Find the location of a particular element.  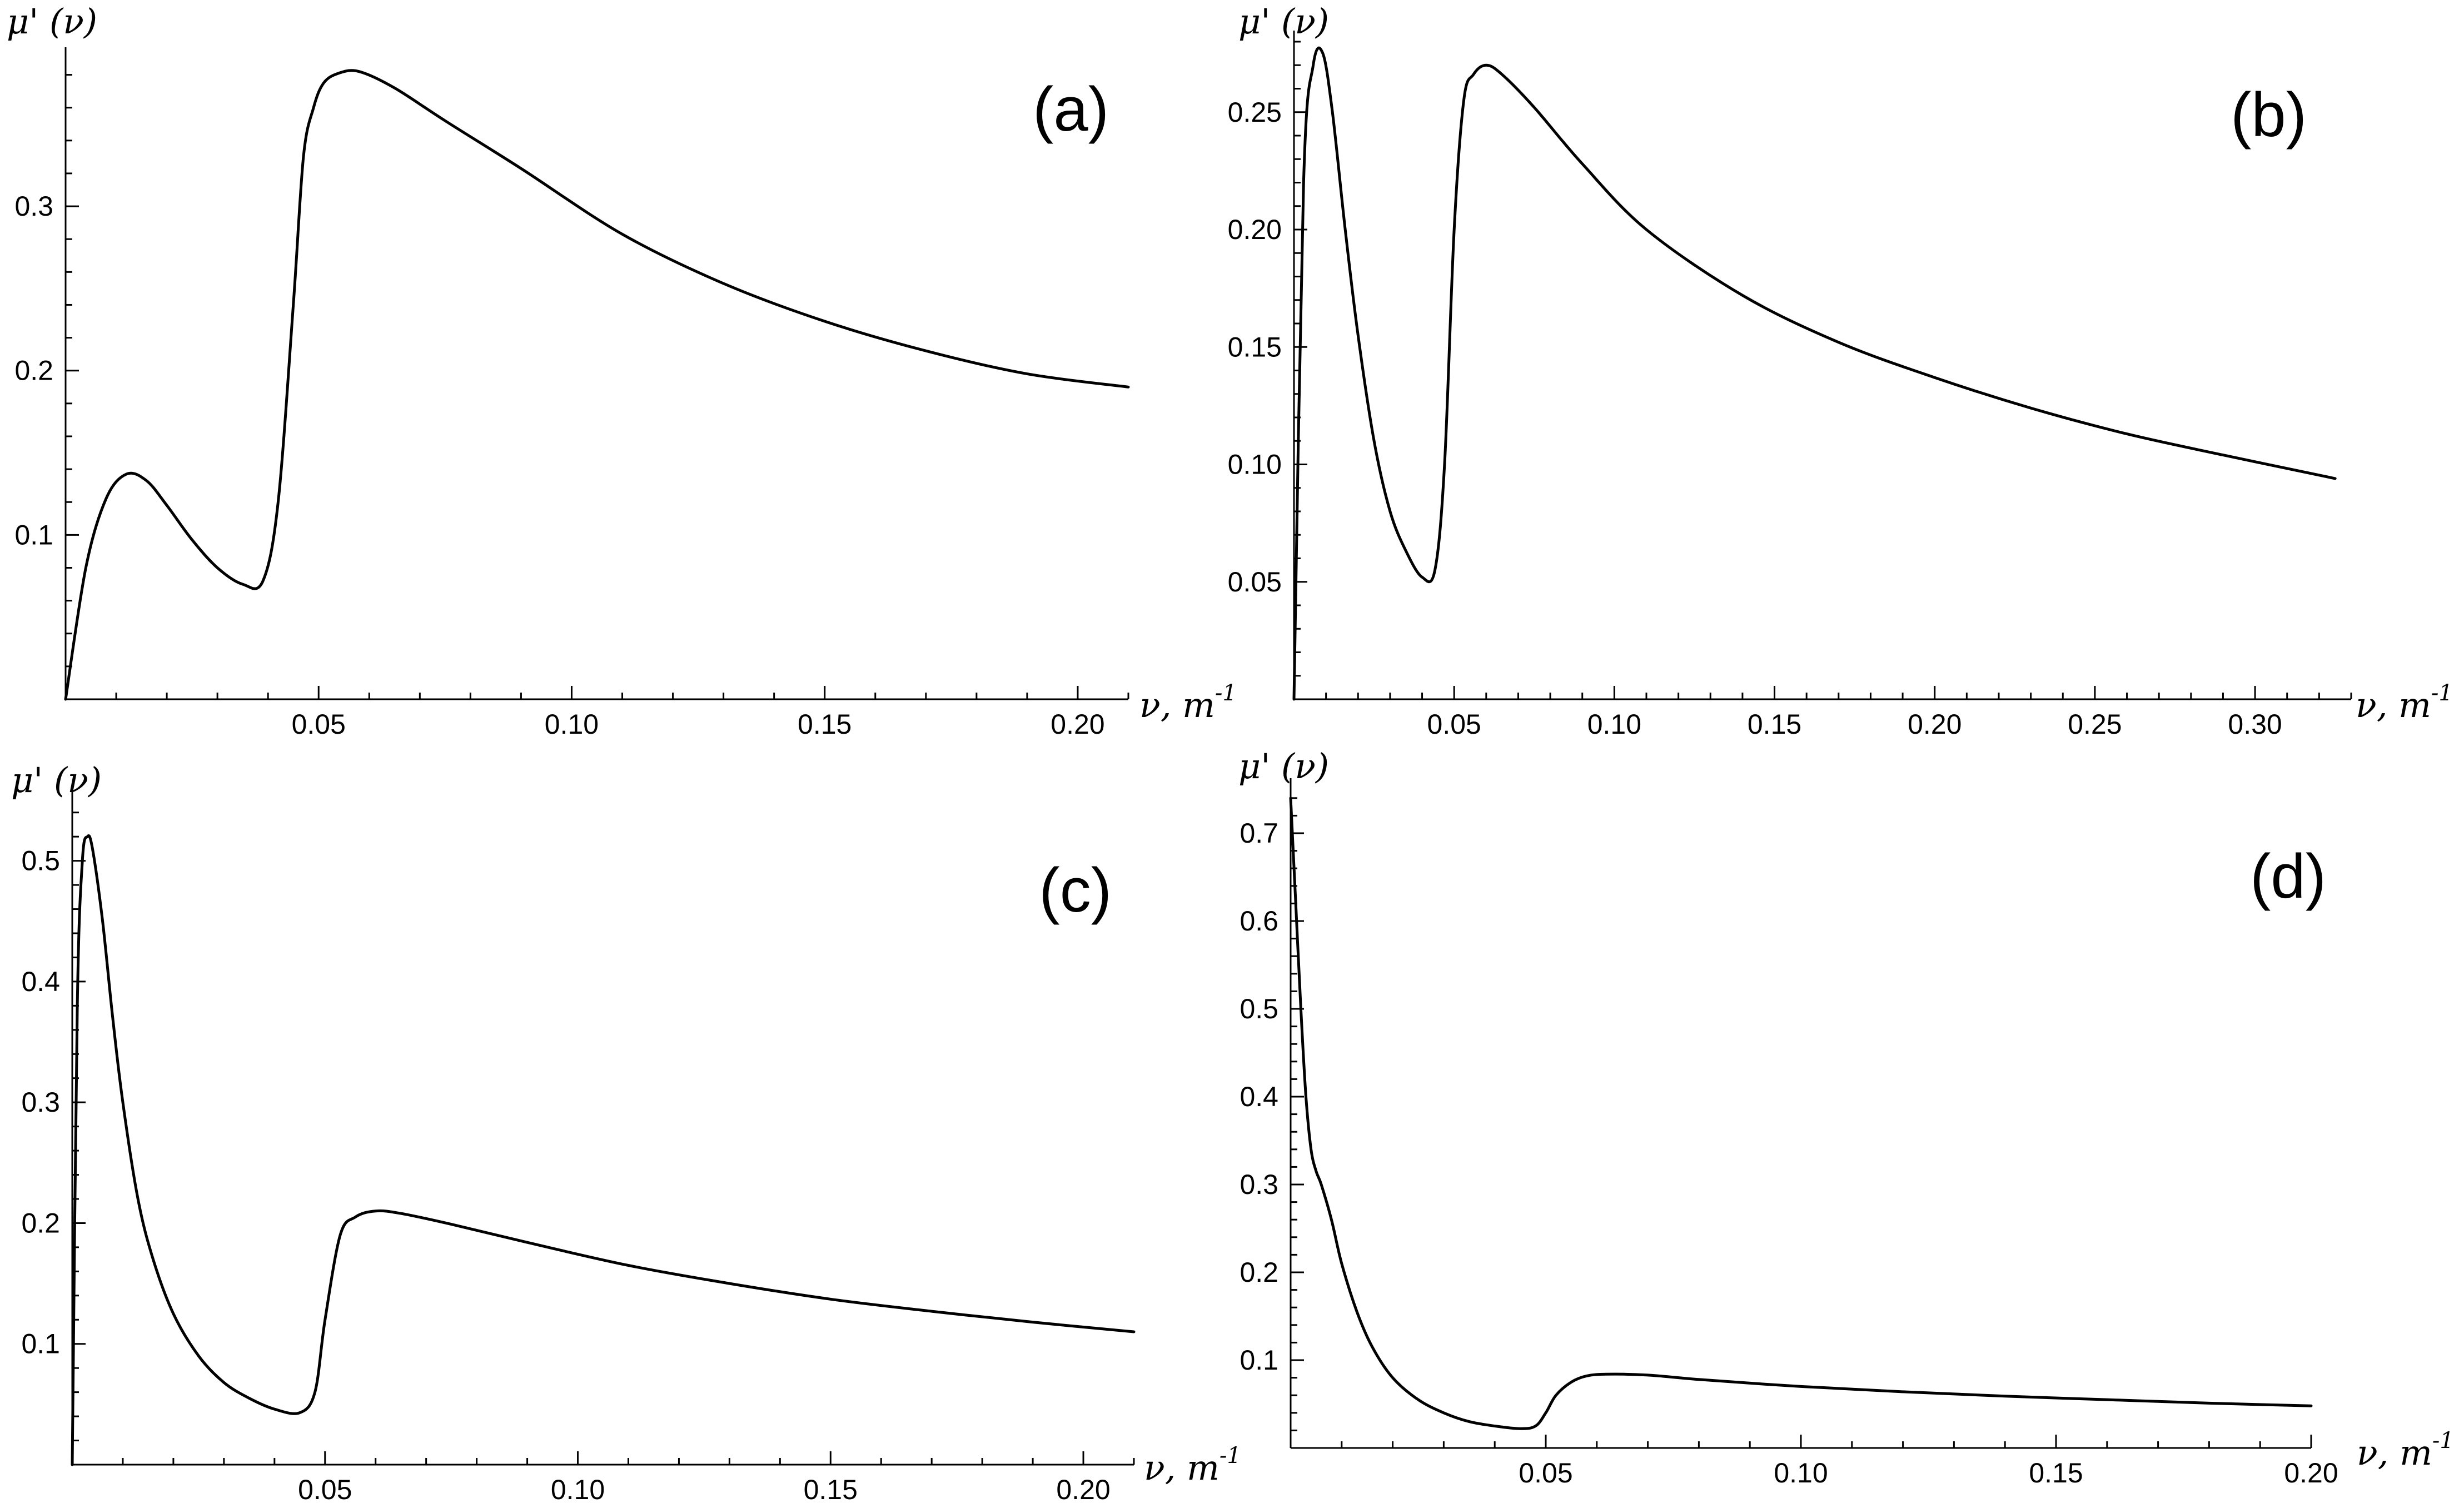

panel-label: (b) is located at coordinates (2269, 115).